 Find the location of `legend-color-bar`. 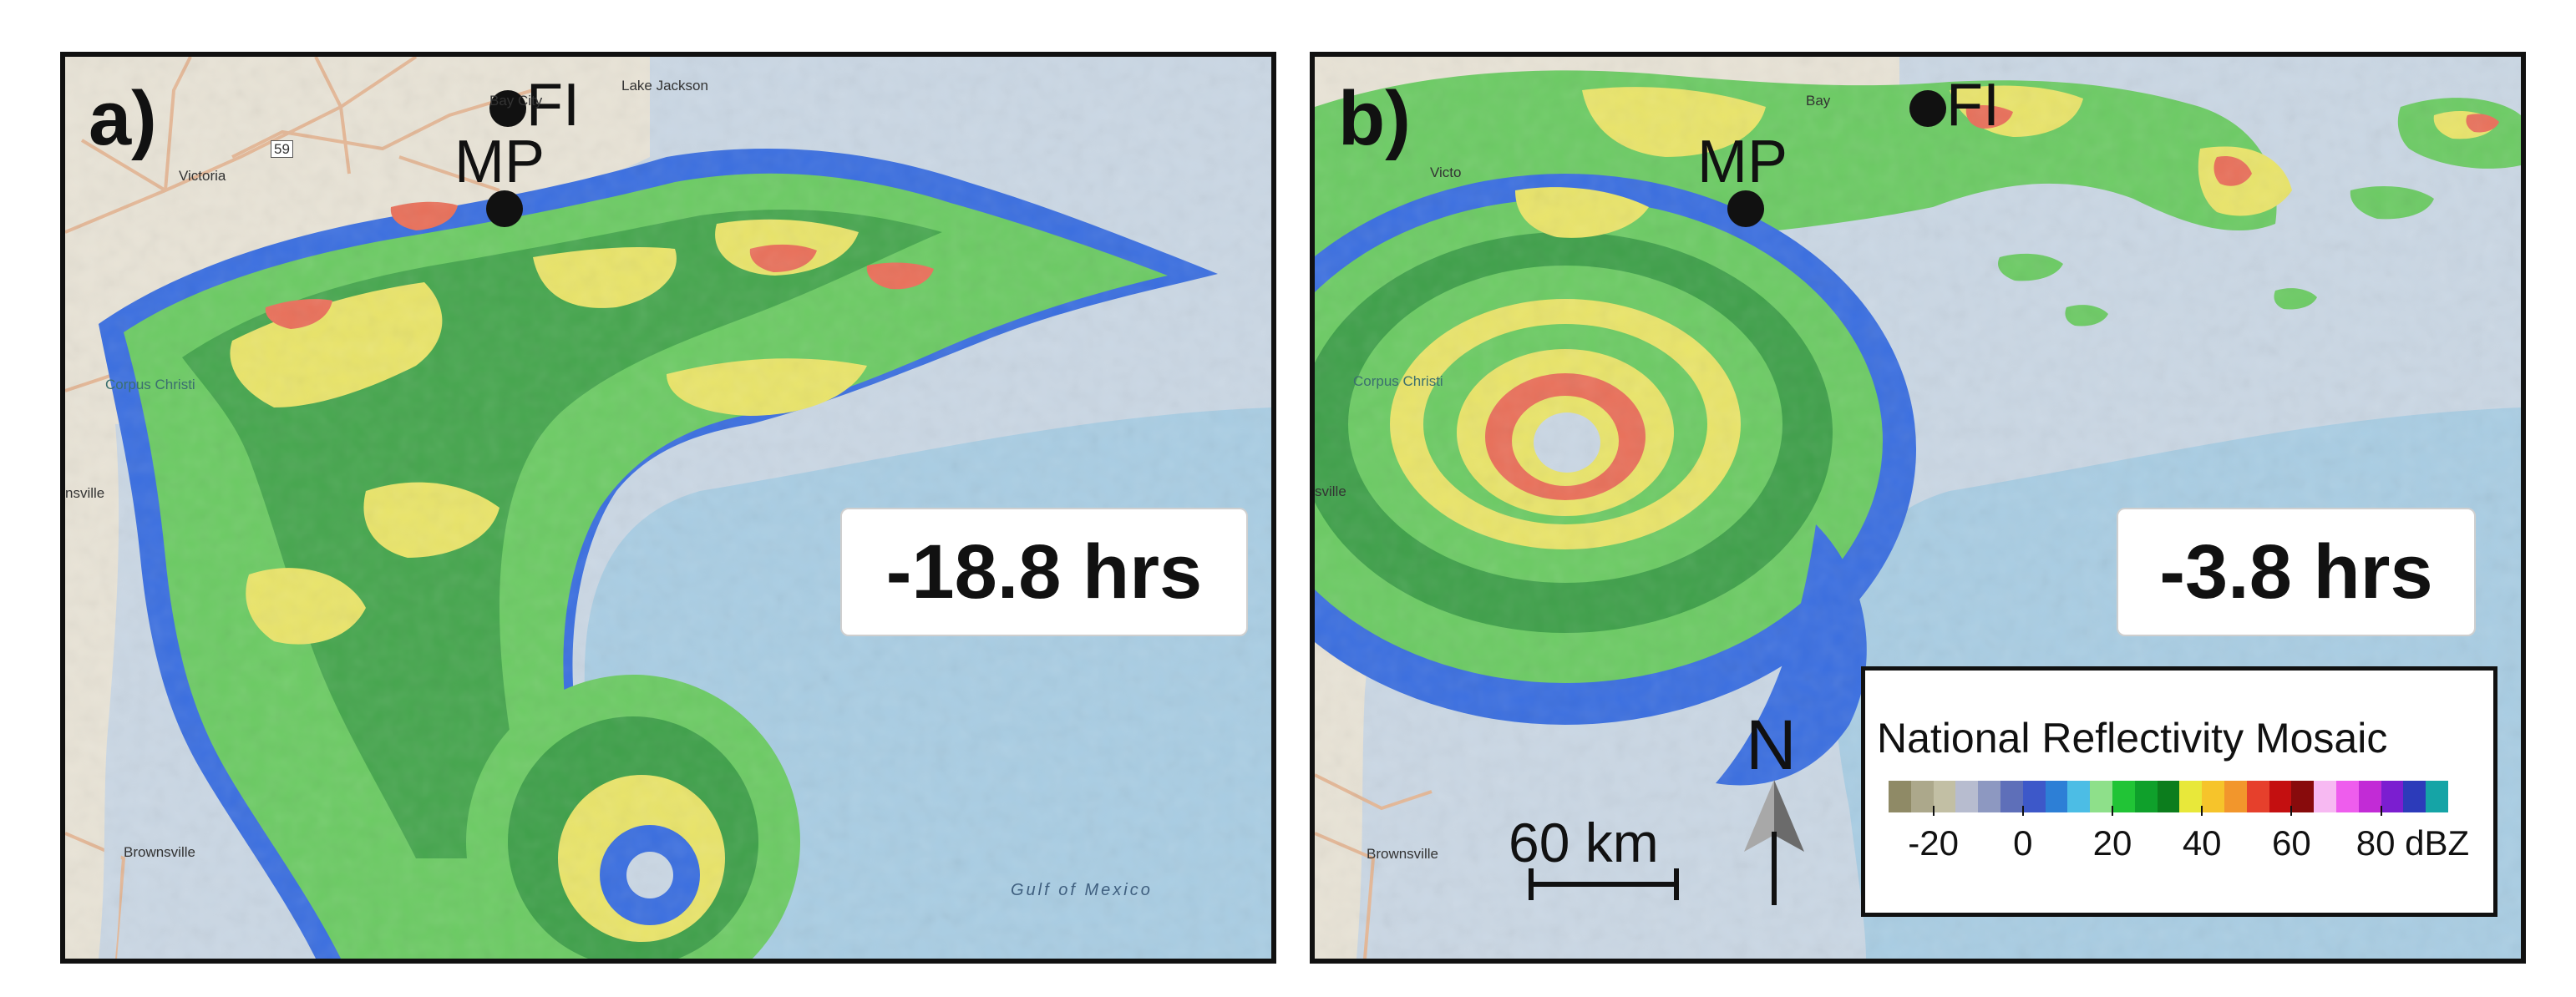

legend-color-bar is located at coordinates (2168, 796).